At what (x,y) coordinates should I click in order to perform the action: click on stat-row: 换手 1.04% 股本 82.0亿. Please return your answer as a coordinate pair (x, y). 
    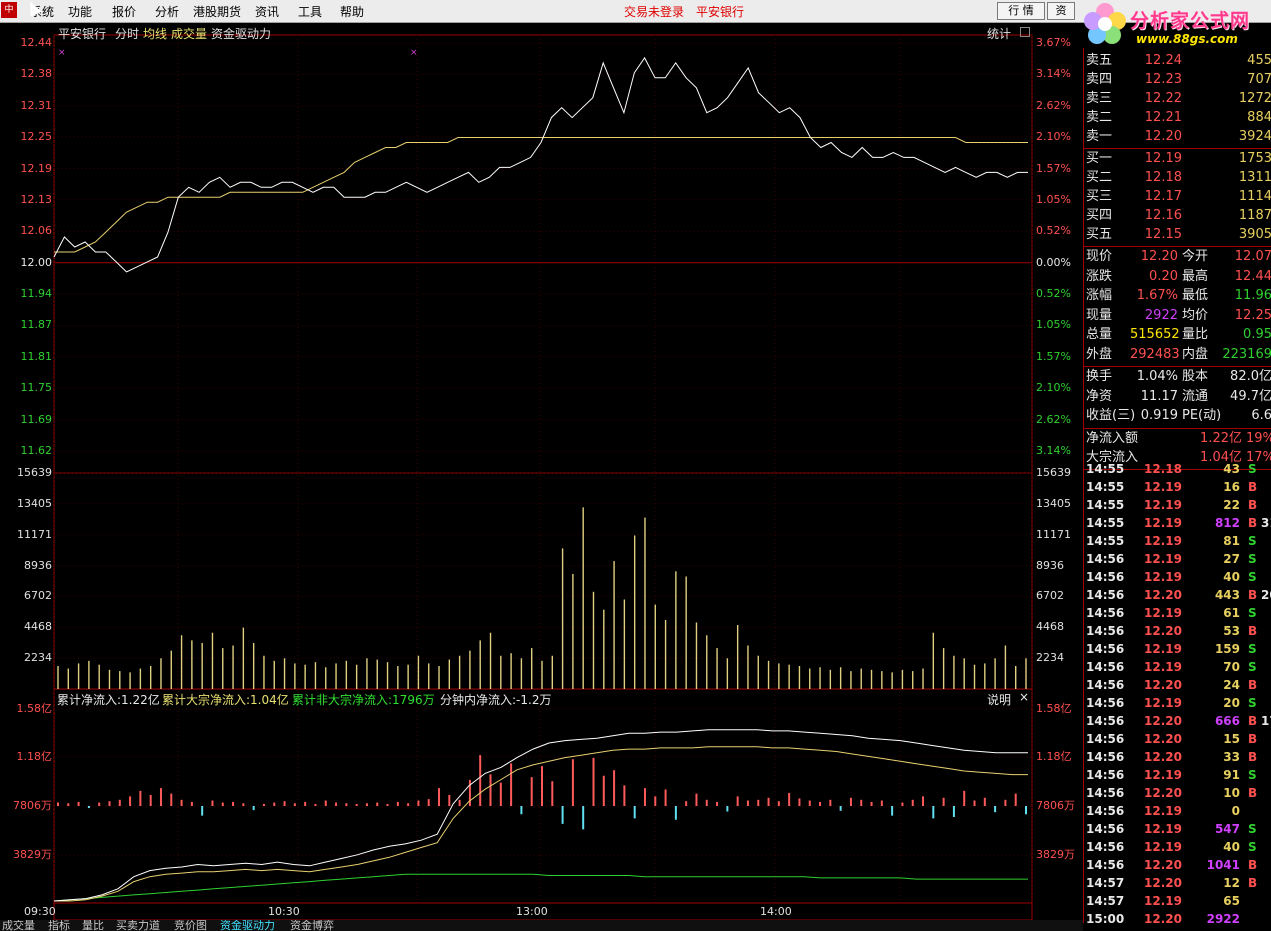
    Looking at the image, I should click on (1178, 377).